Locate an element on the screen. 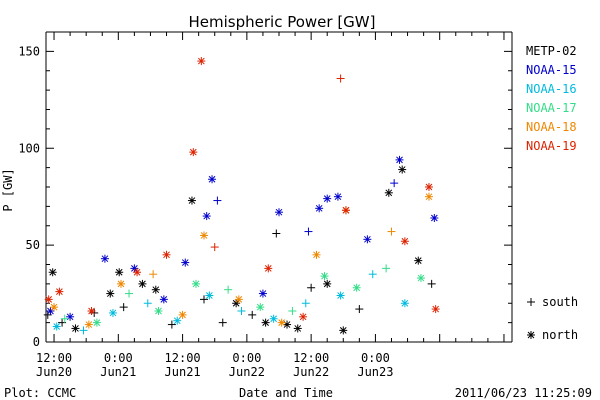  legend-noaa-18: NOAA-18 is located at coordinates (551, 127).